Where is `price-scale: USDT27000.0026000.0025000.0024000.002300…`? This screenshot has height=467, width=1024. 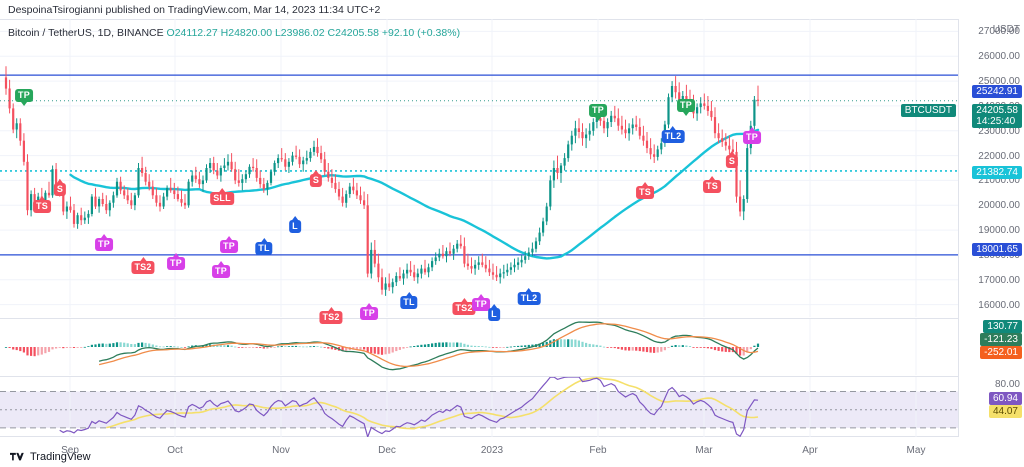
price-scale: USDT27000.0026000.0025000.0024000.002300… is located at coordinates (962, 228).